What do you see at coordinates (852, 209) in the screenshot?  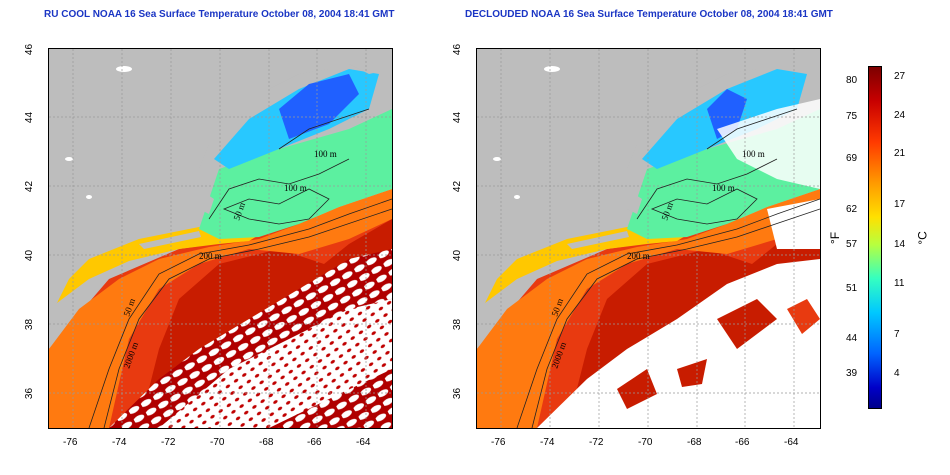 I see `fahrenheit-tick: 62` at bounding box center [852, 209].